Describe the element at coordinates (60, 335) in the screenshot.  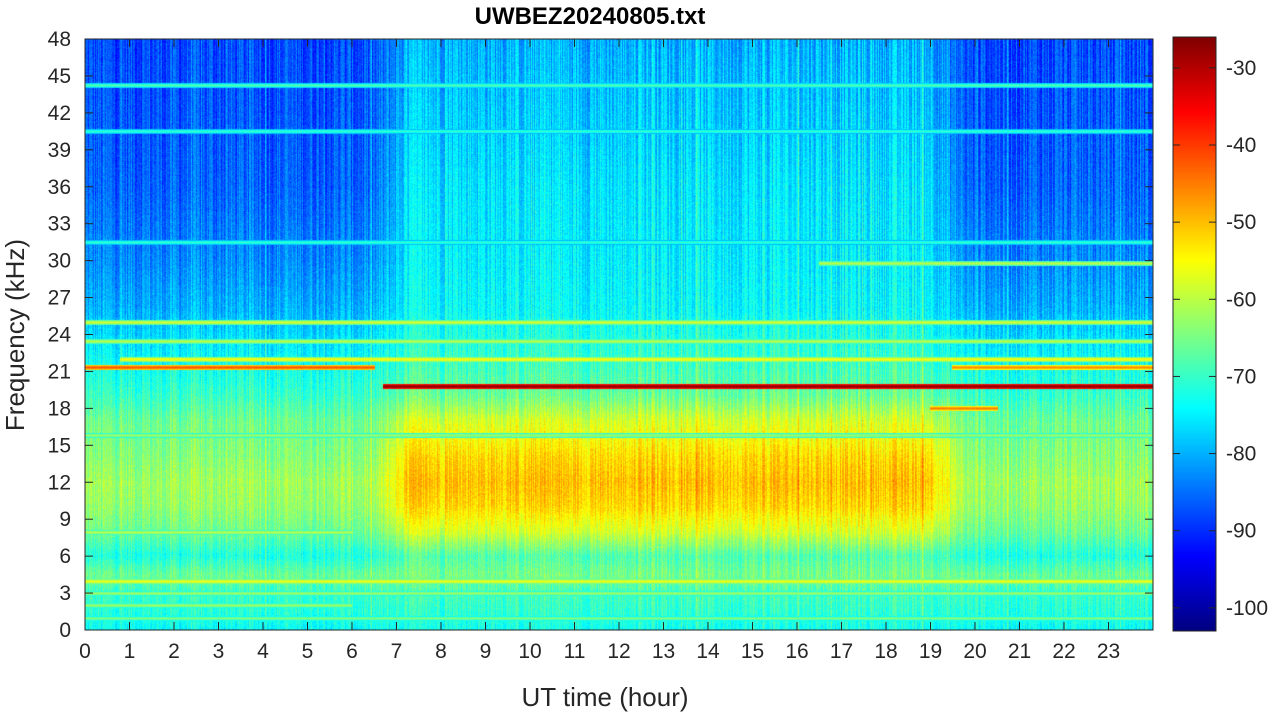
I see `y-tick-label: 24` at that location.